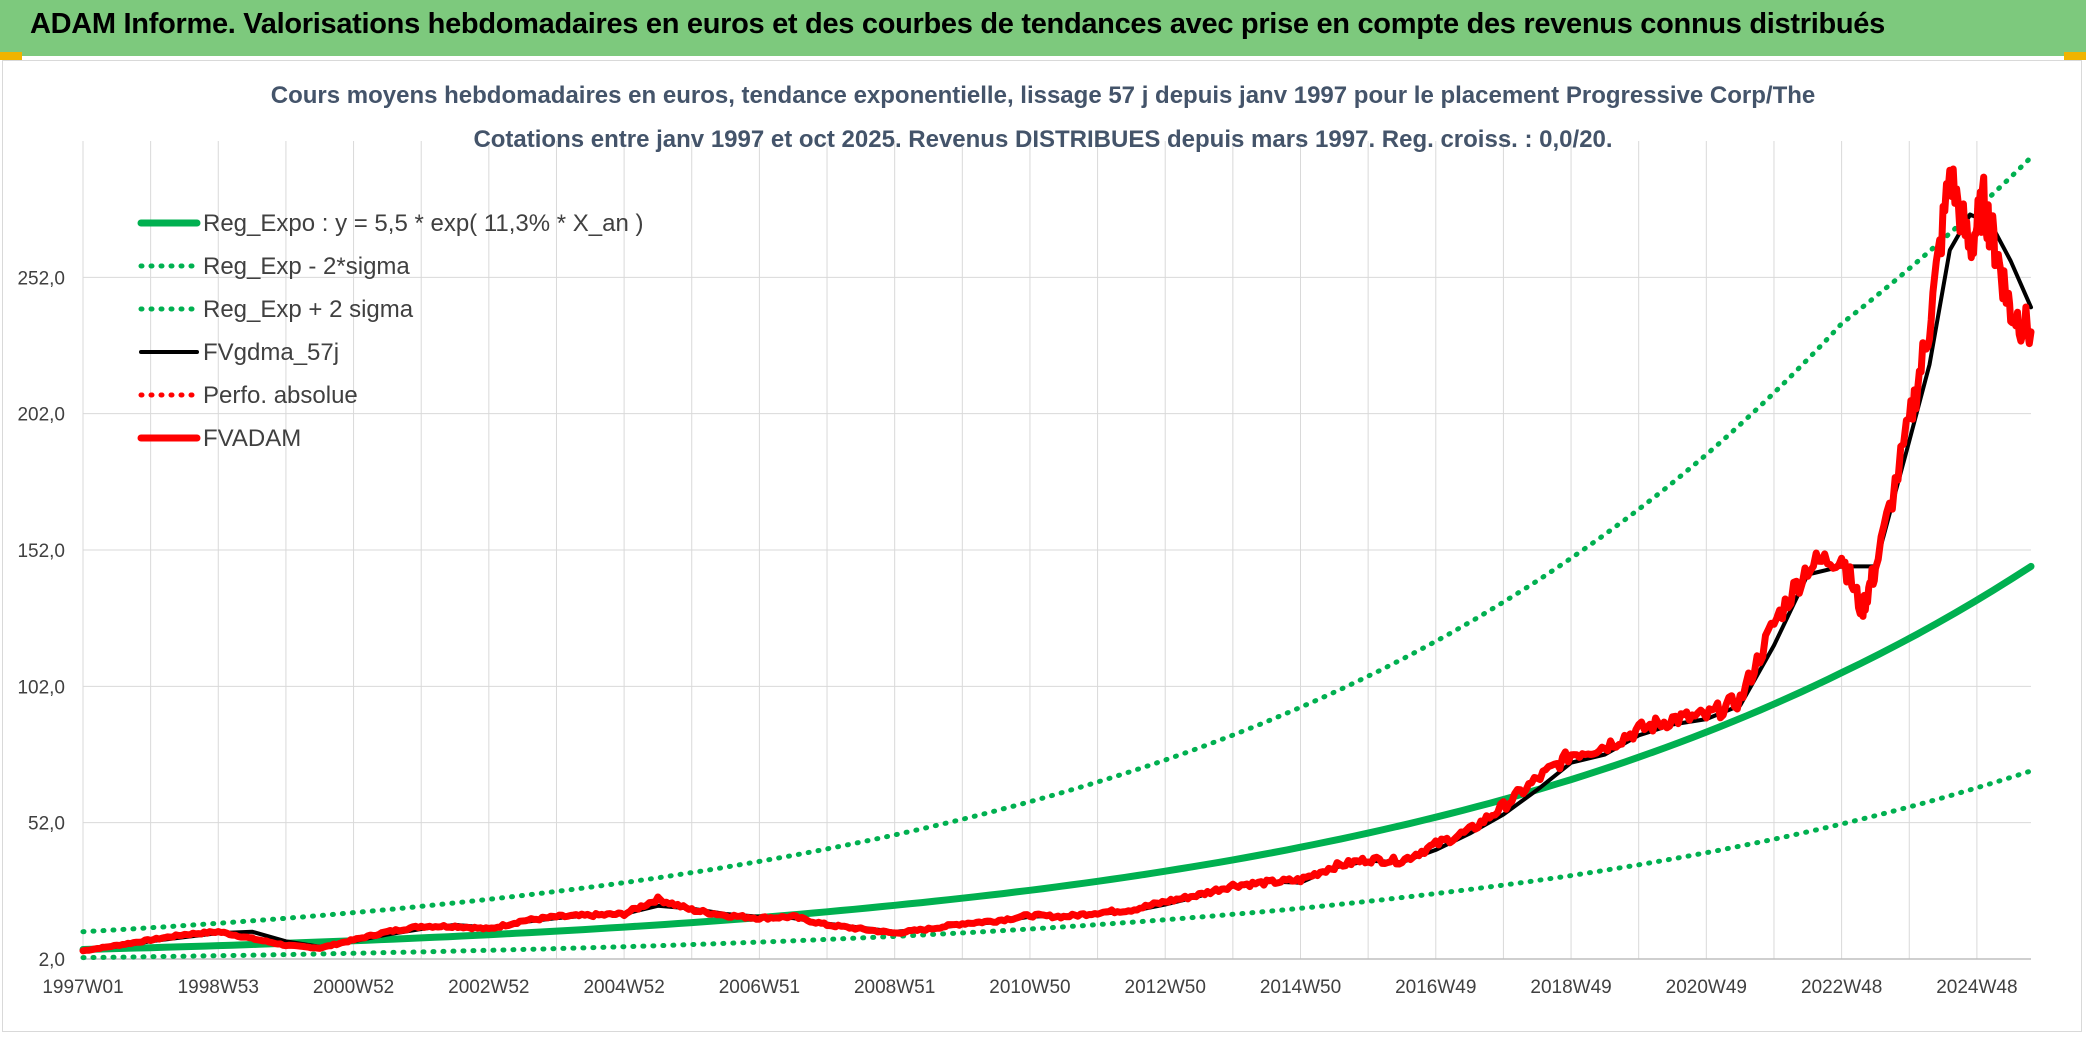 This screenshot has width=2086, height=1037. I want to click on banner-corner-left, so click(11, 56).